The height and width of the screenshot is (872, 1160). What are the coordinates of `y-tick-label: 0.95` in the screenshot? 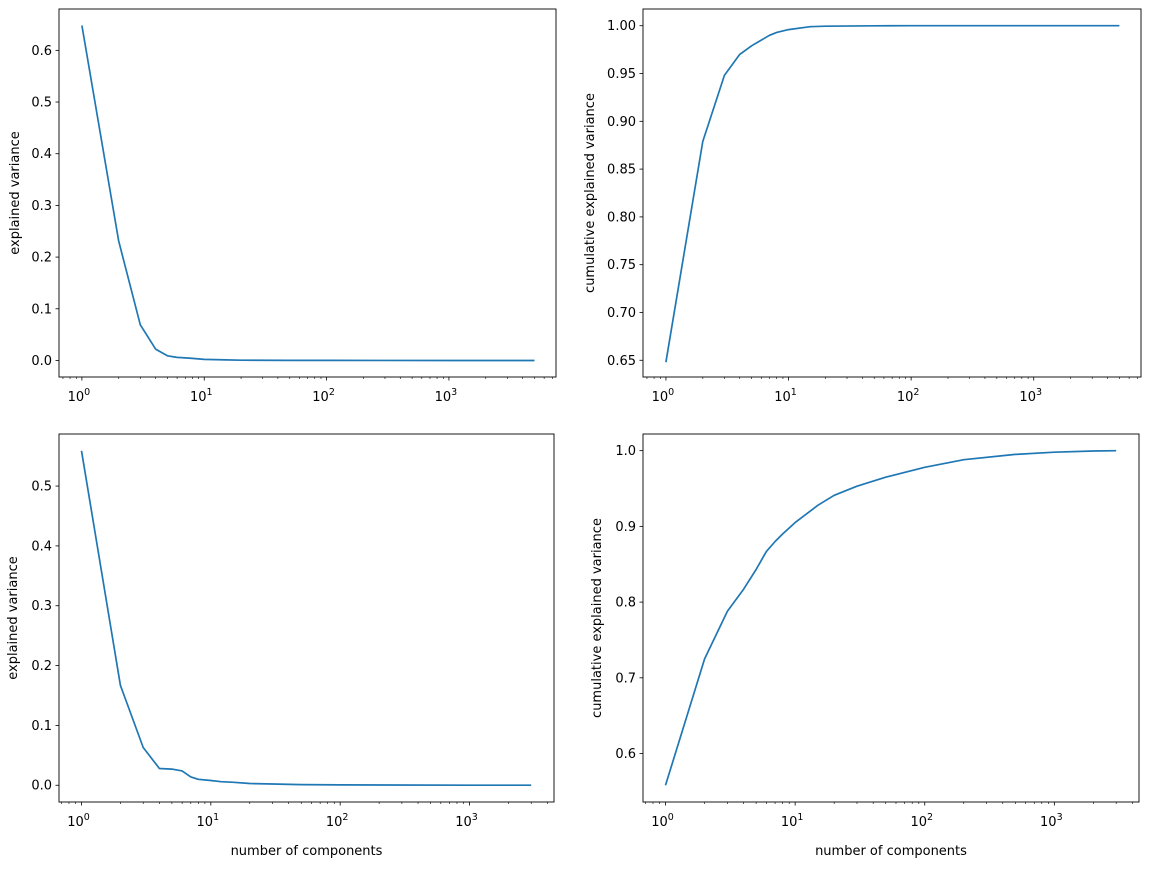 It's located at (621, 74).